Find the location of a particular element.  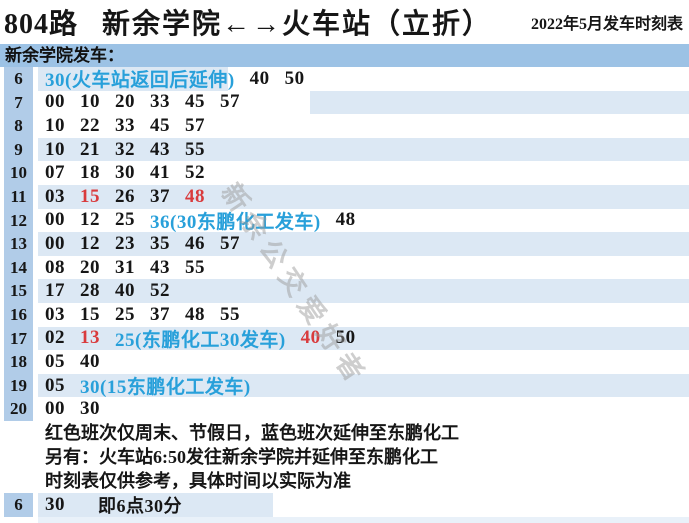

time-token: 43 is located at coordinates (160, 267).